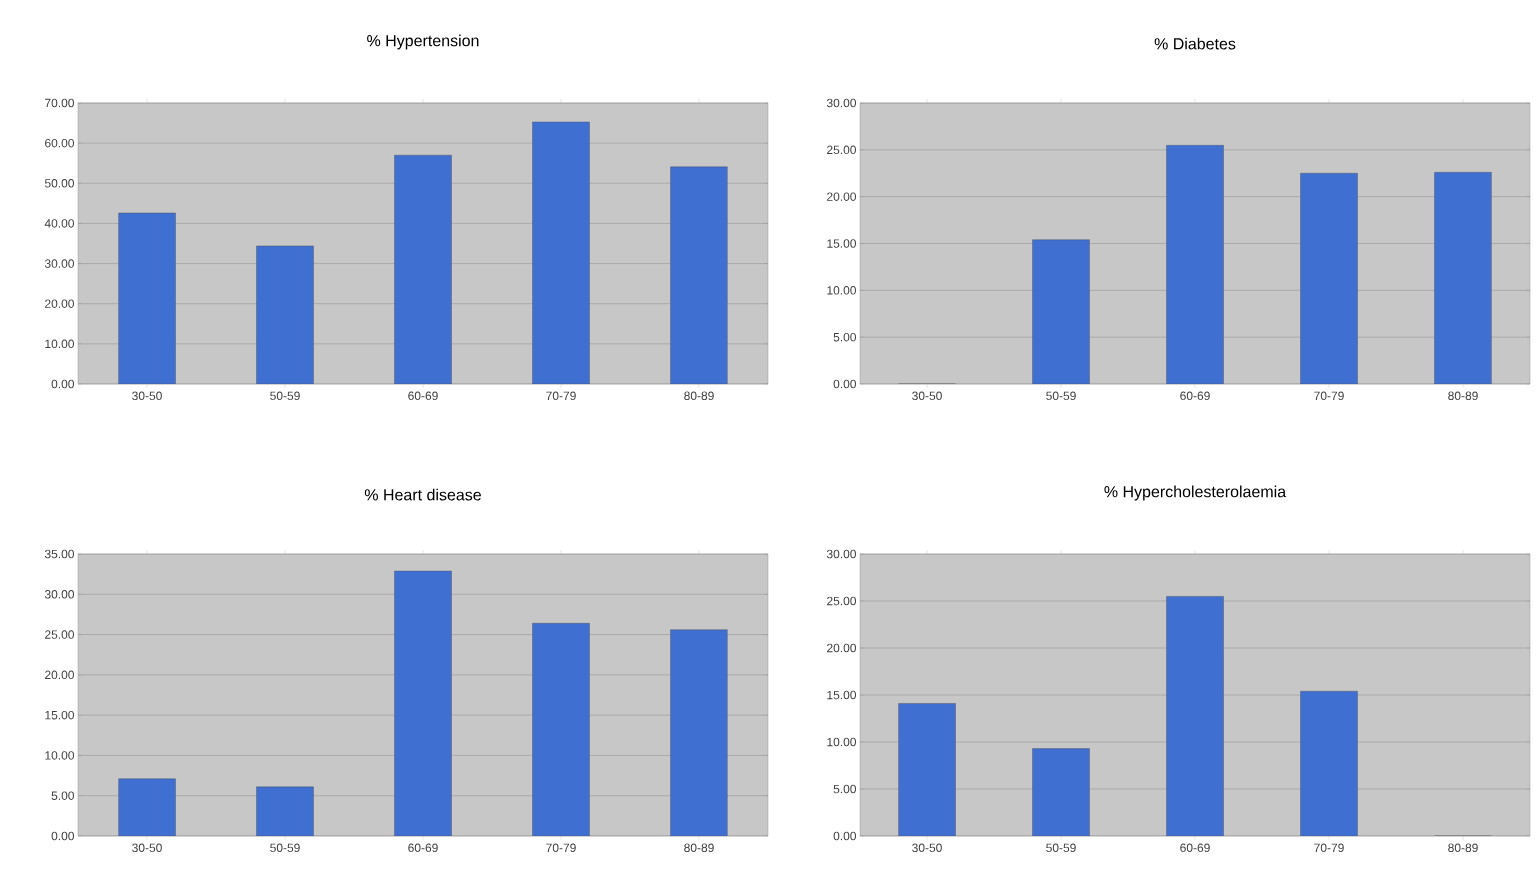 The image size is (1538, 892). I want to click on y-tick-label: 50.00, so click(59, 183).